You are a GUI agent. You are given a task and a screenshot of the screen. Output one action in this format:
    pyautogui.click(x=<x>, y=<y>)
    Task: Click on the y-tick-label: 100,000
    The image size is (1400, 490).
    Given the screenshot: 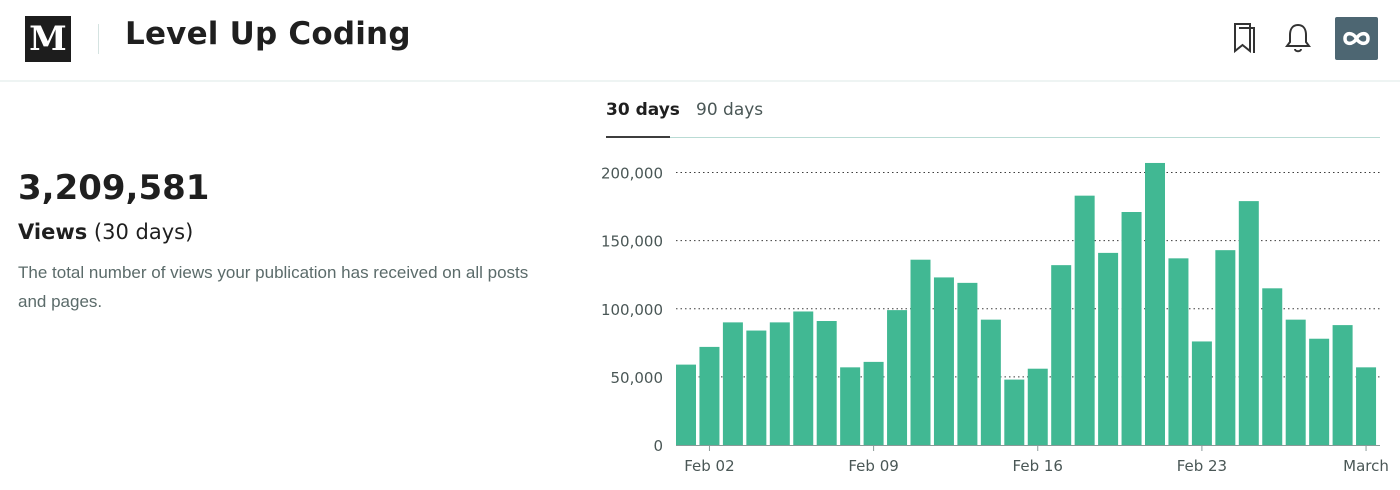 What is the action you would take?
    pyautogui.click(x=632, y=310)
    